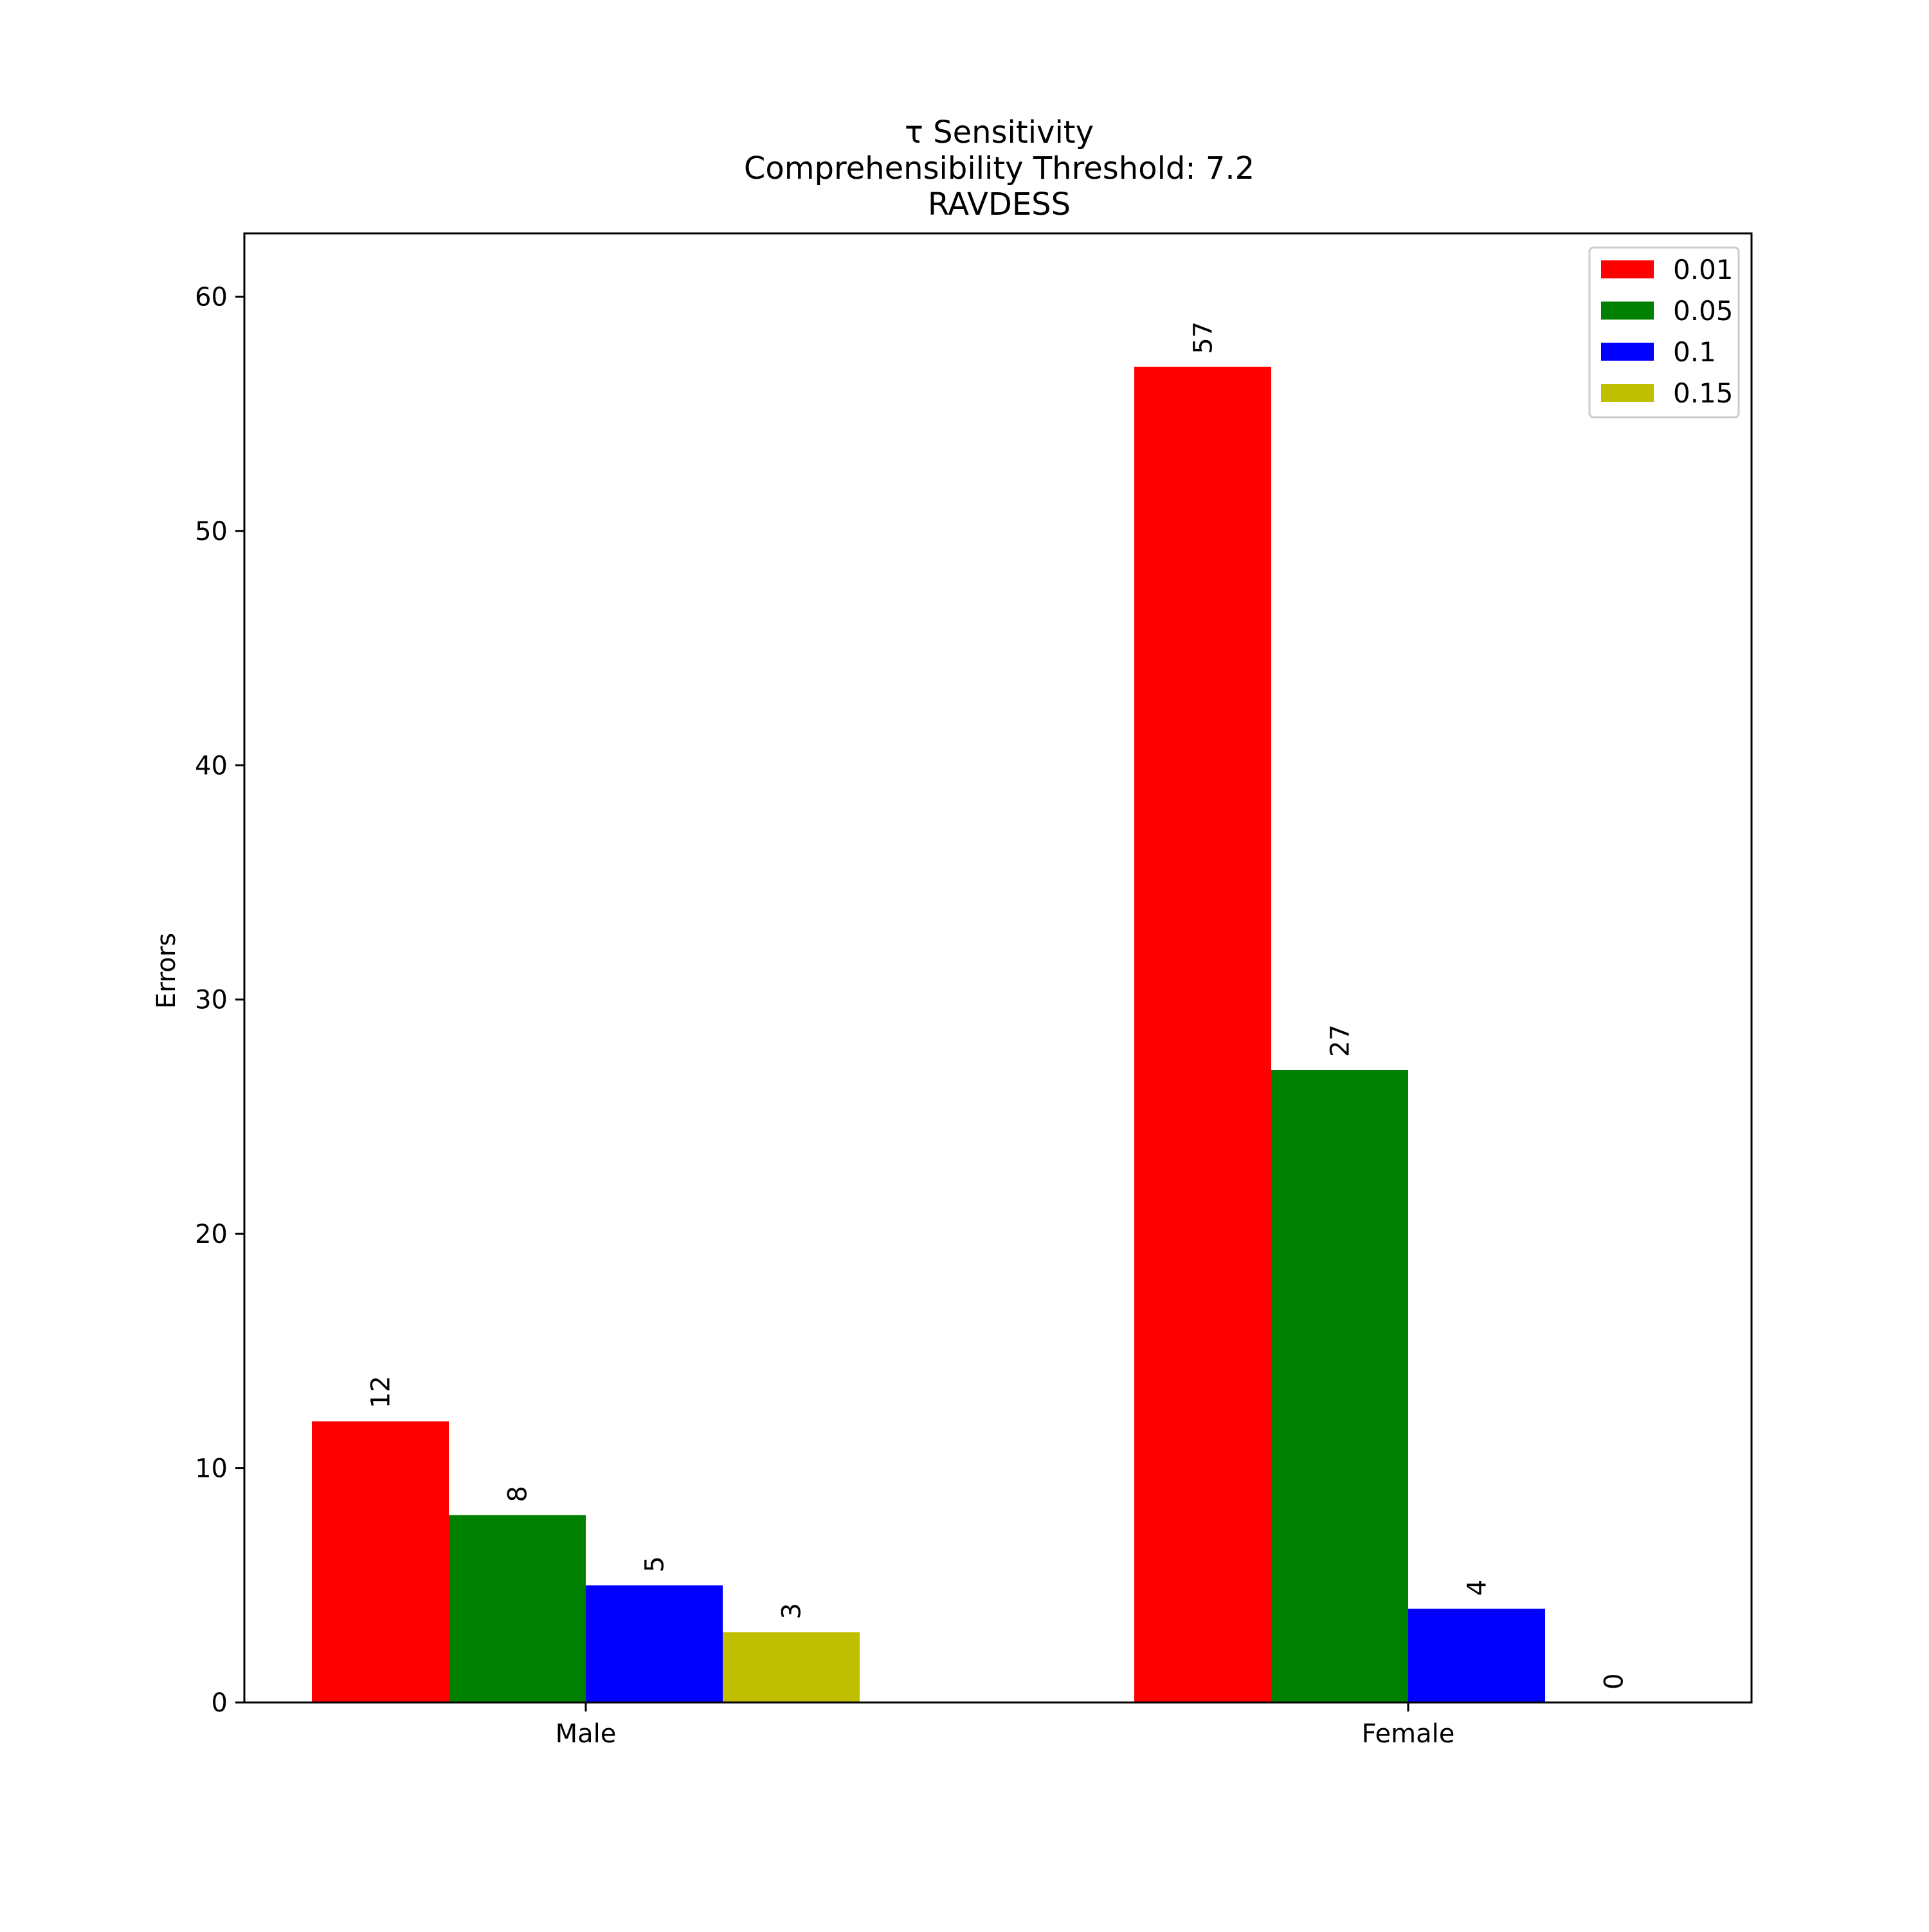  I want to click on legend-label: 0.01, so click(1703, 269).